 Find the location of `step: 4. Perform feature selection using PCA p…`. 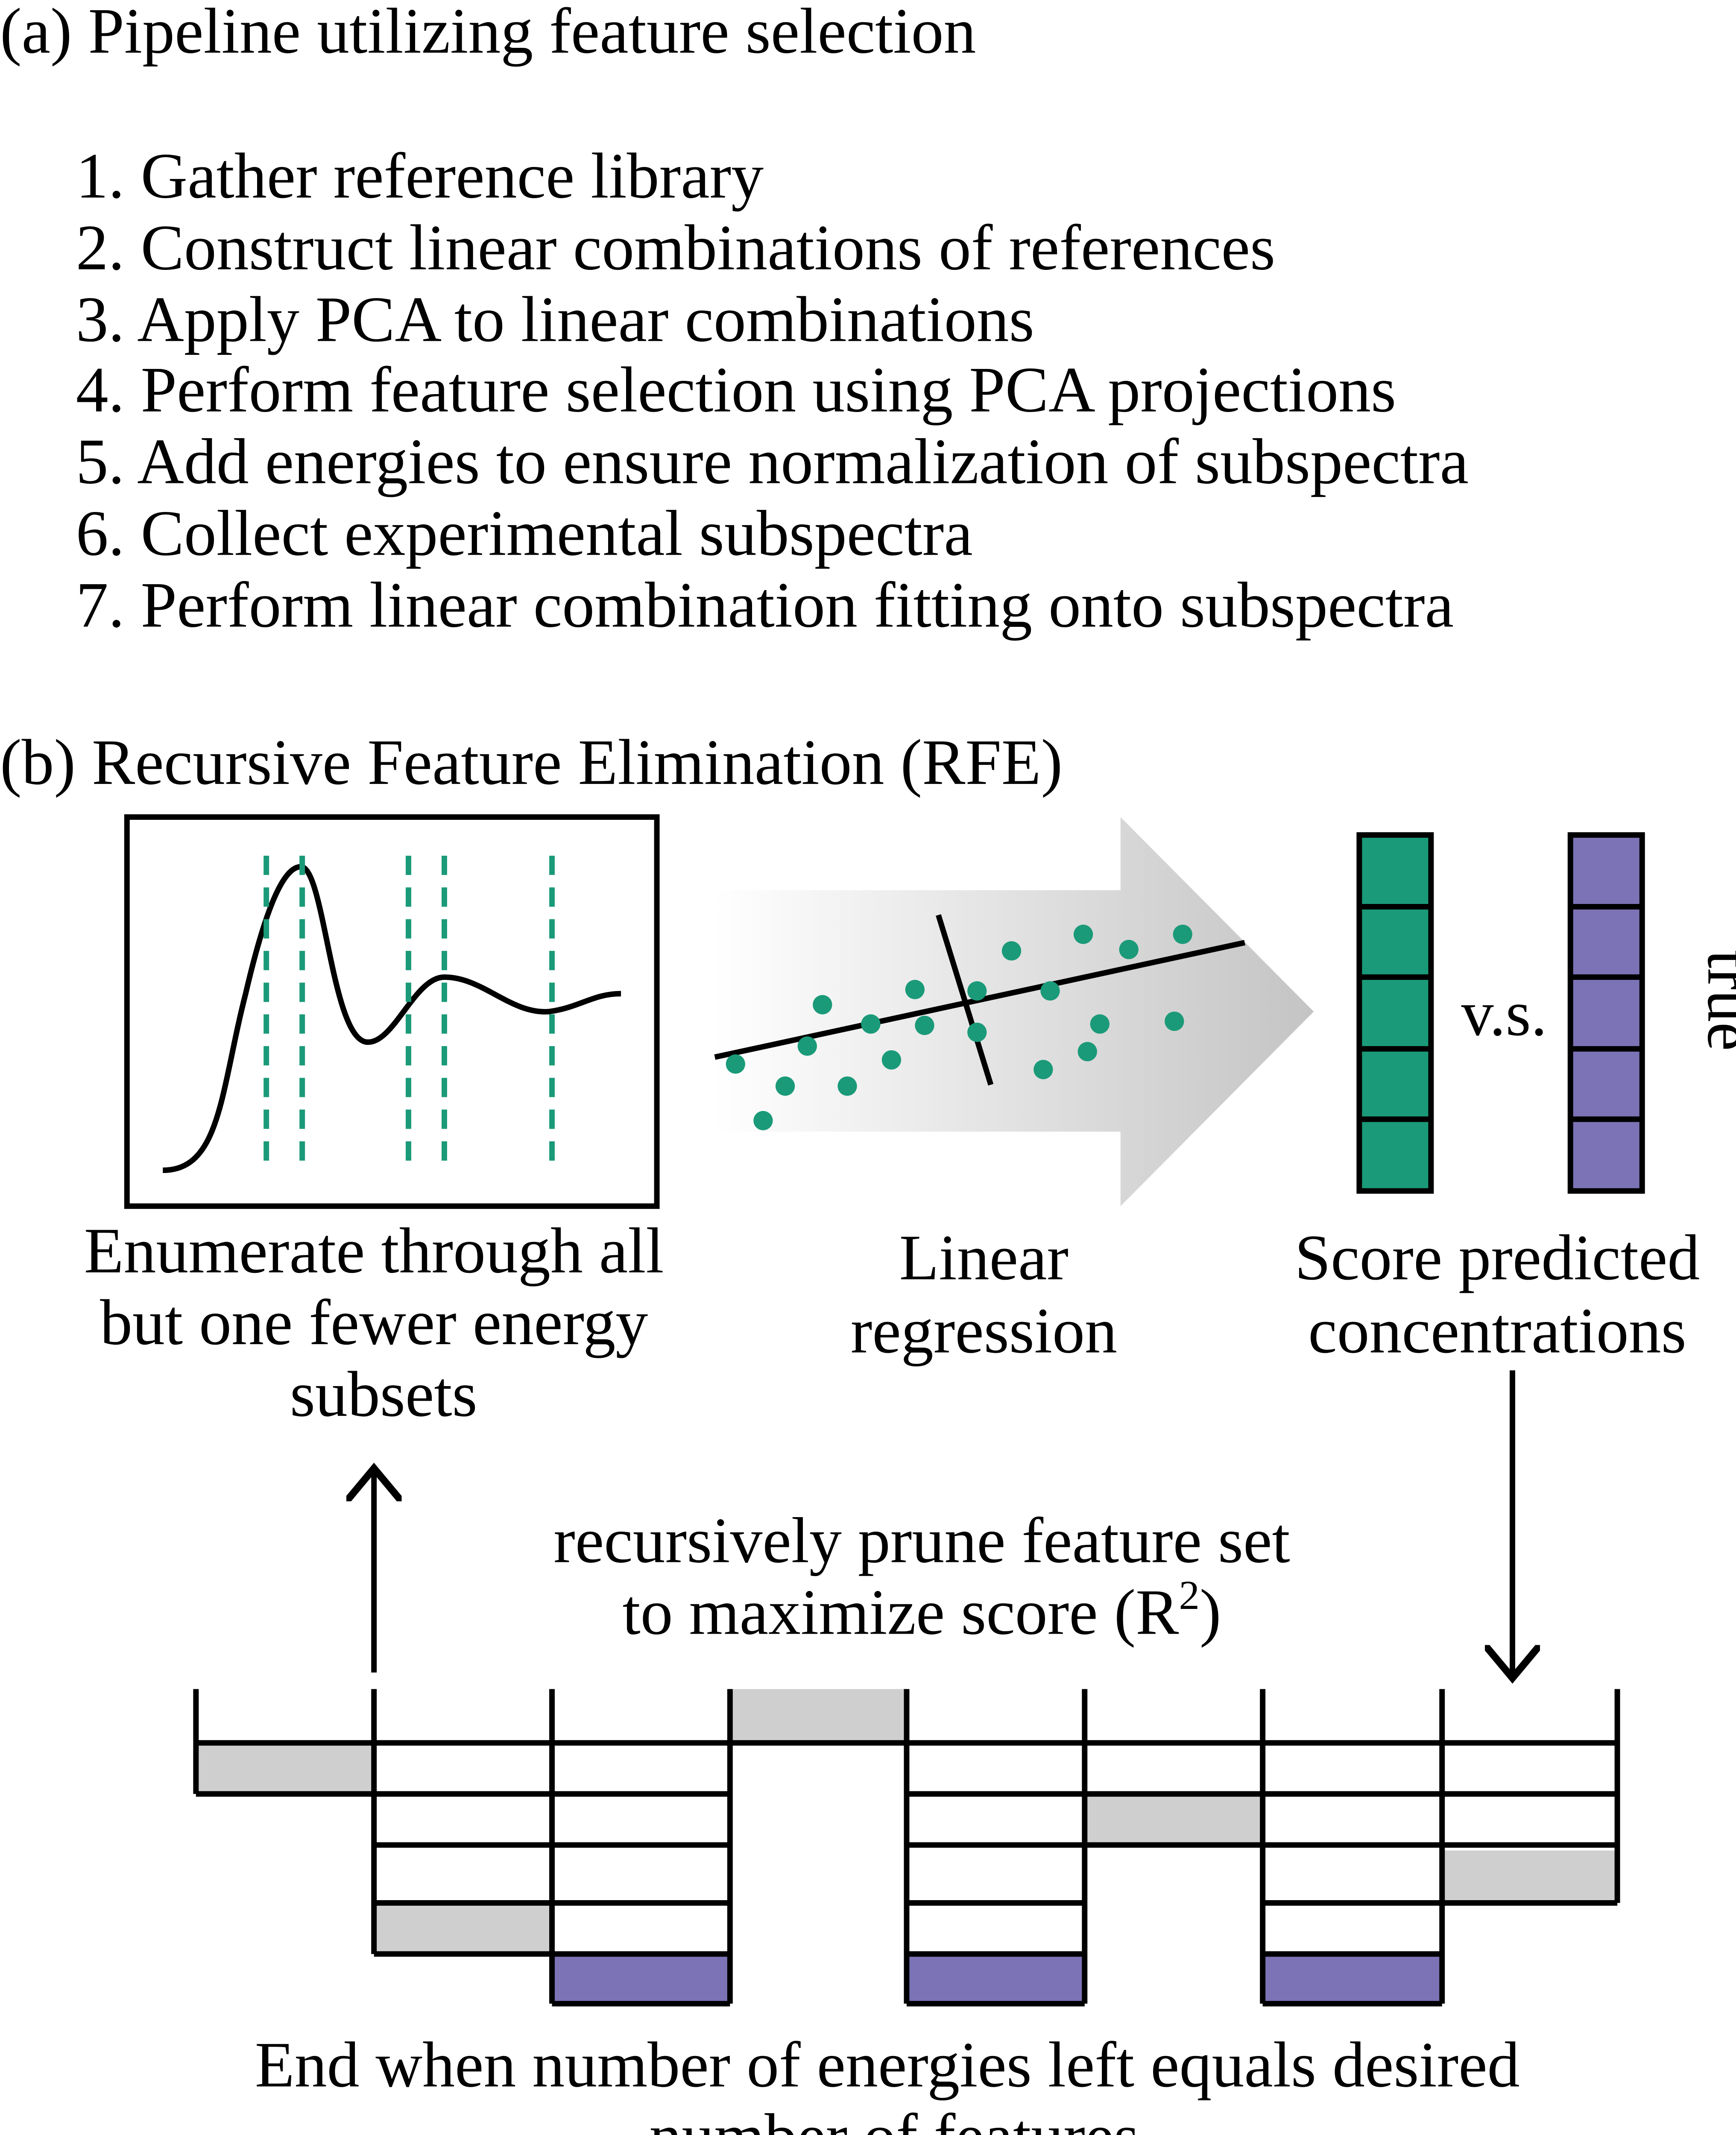

step: 4. Perform feature selection using PCA p… is located at coordinates (736, 389).